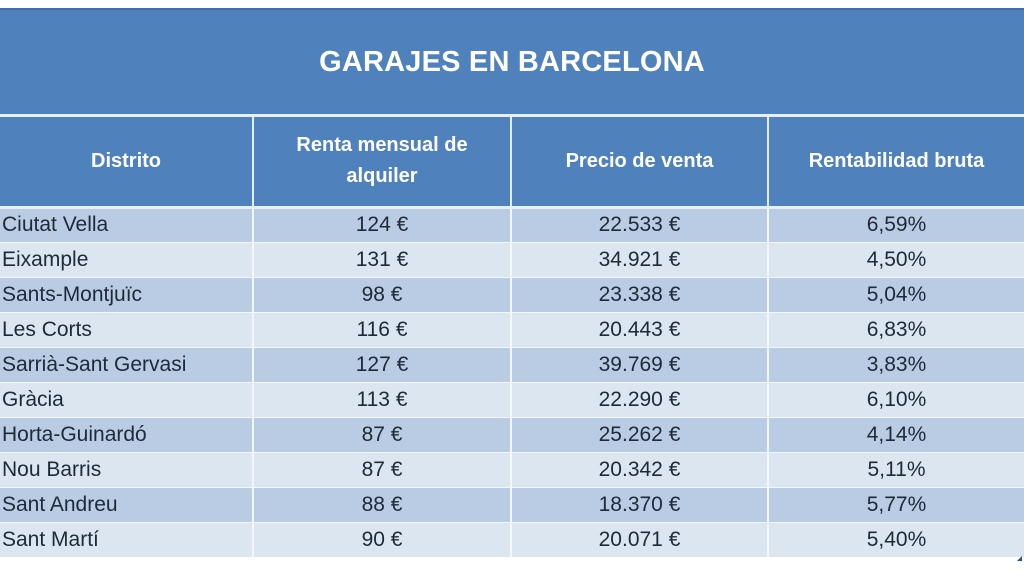 This screenshot has width=1024, height=576. What do you see at coordinates (126, 434) in the screenshot?
I see `cell-distrito: Horta-Guinardó` at bounding box center [126, 434].